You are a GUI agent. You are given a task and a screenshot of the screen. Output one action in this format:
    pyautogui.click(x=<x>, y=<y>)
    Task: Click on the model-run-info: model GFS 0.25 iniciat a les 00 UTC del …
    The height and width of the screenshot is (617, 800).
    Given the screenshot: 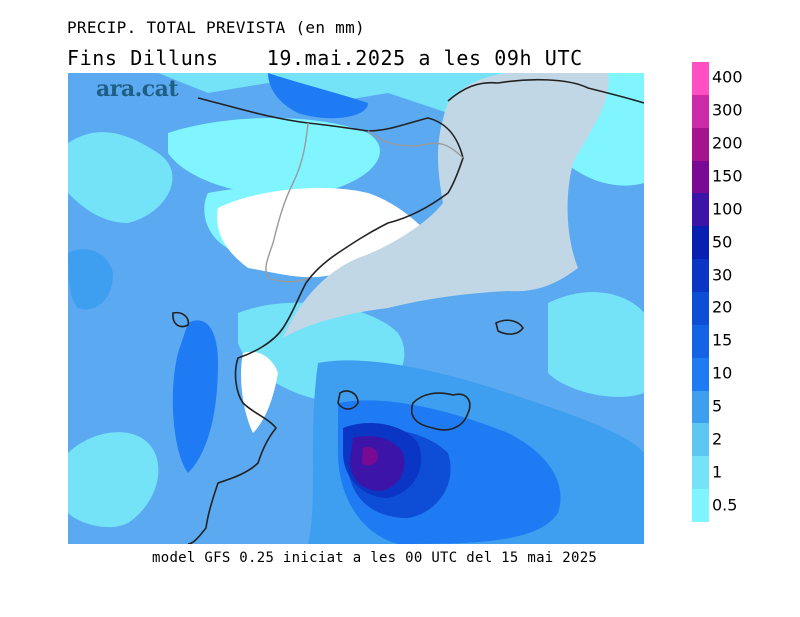 What is the action you would take?
    pyautogui.click(x=375, y=558)
    